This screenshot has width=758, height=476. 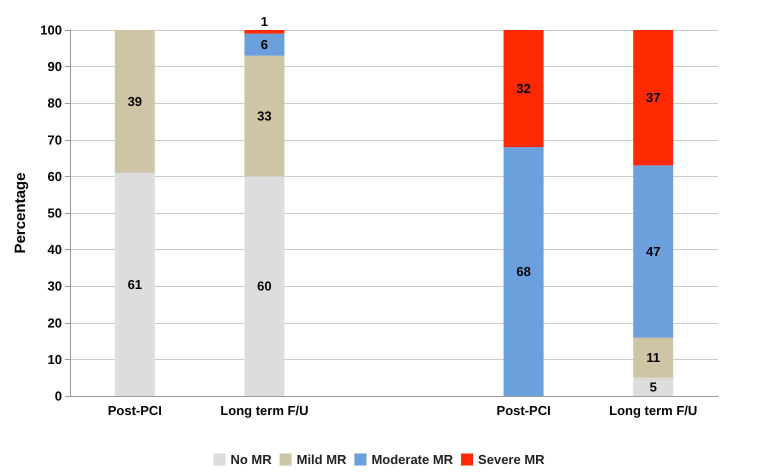 I want to click on data-label: 61, so click(x=135, y=284).